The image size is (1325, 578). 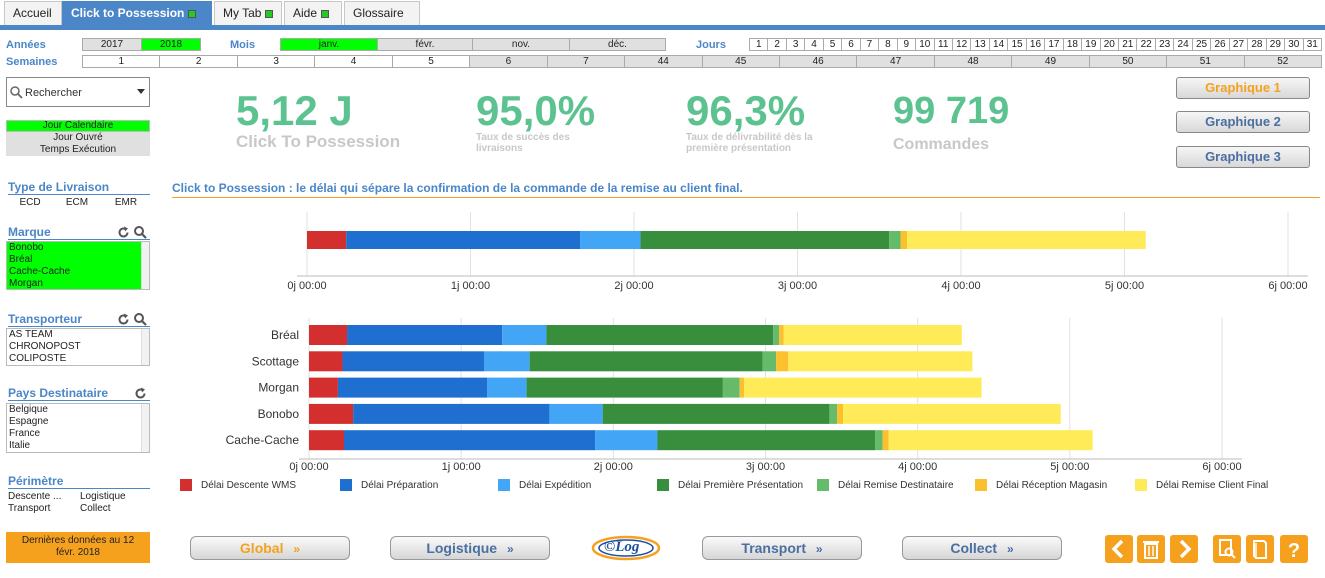 I want to click on jour-18: 18, so click(x=1072, y=44).